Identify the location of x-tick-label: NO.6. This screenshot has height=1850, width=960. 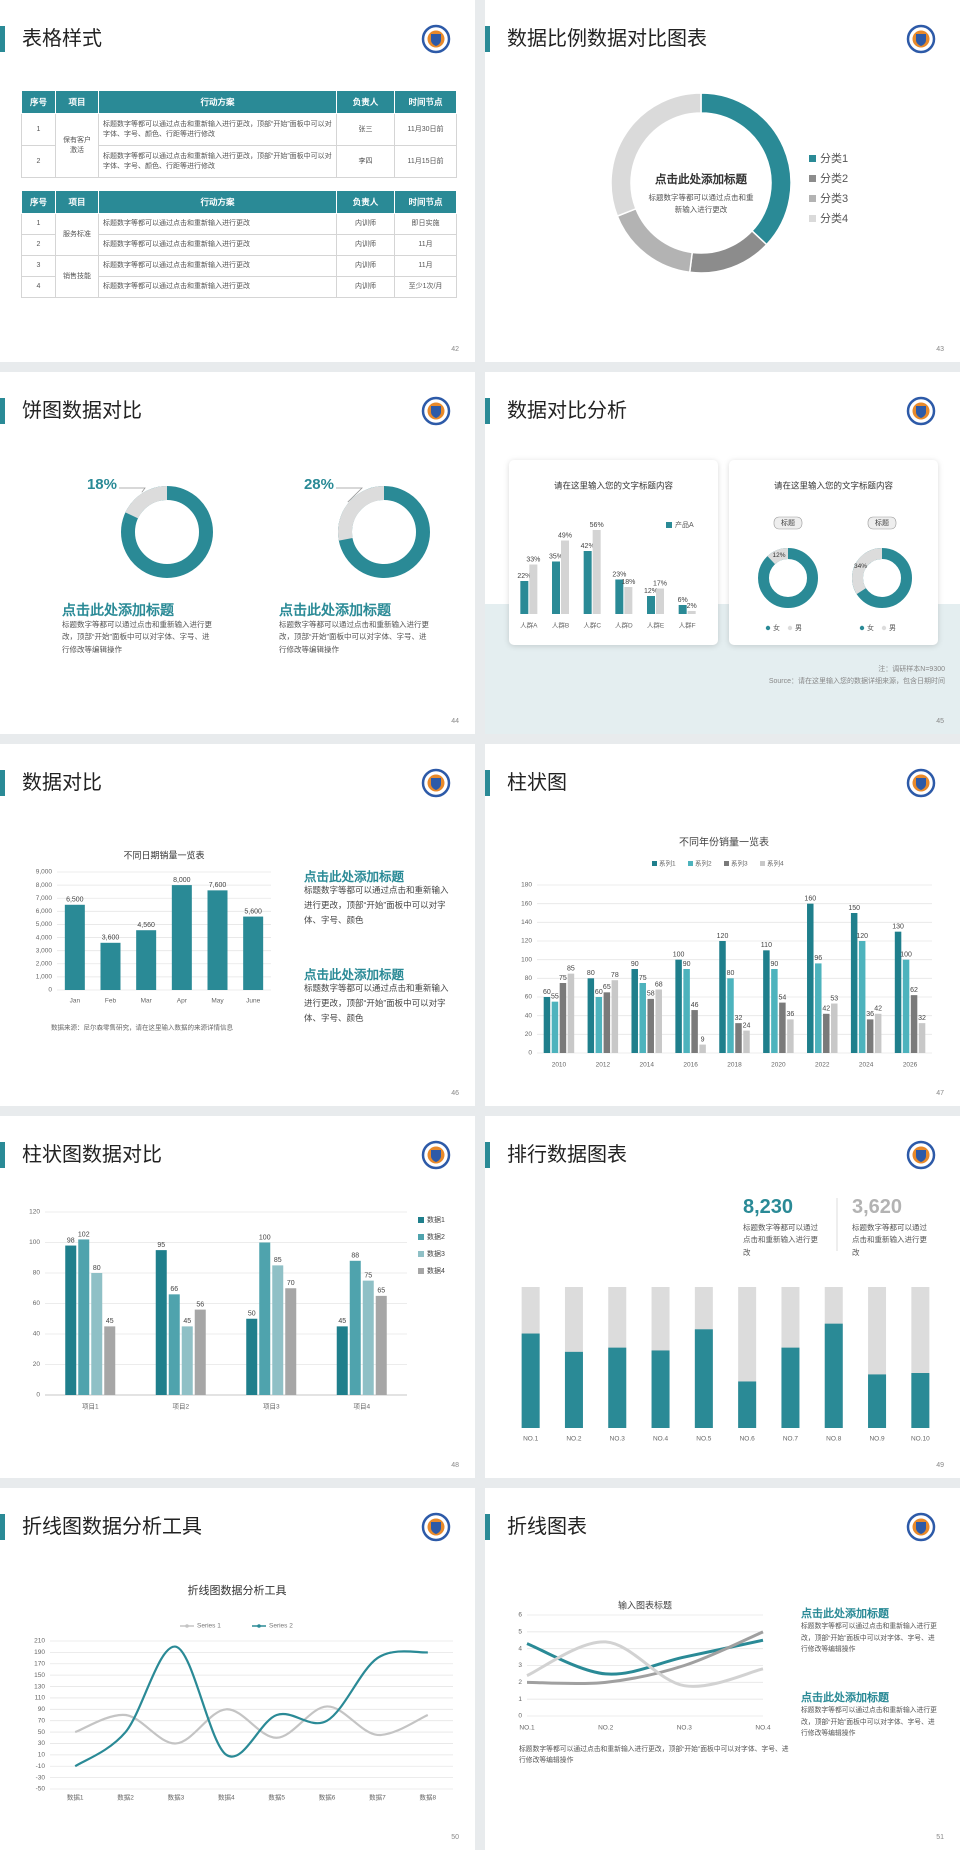
(748, 1439).